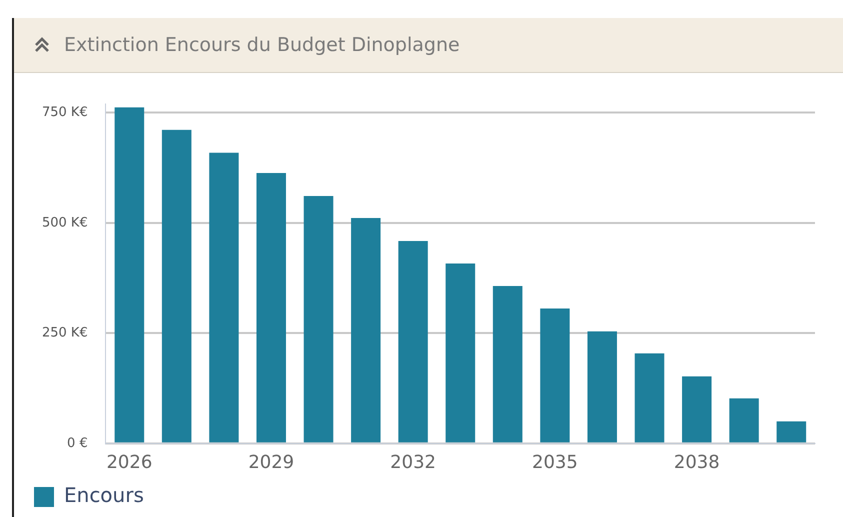 This screenshot has width=843, height=517. What do you see at coordinates (65, 112) in the screenshot?
I see `y-tick-label: 750 K€` at bounding box center [65, 112].